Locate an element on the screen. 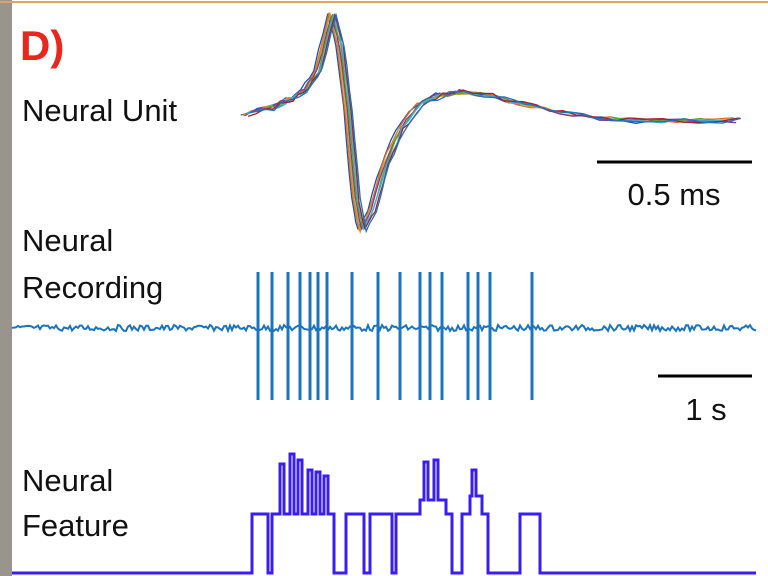 Image resolution: width=768 pixels, height=576 pixels. recording-baseline is located at coordinates (384, 328).